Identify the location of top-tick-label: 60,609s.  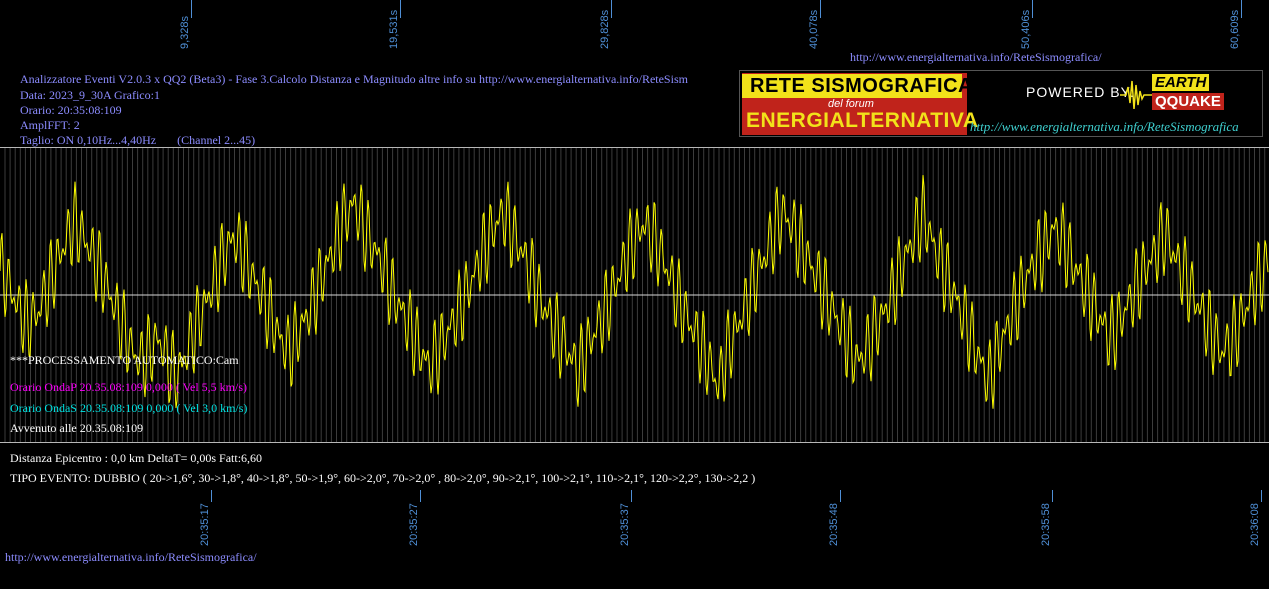
(1235, 29).